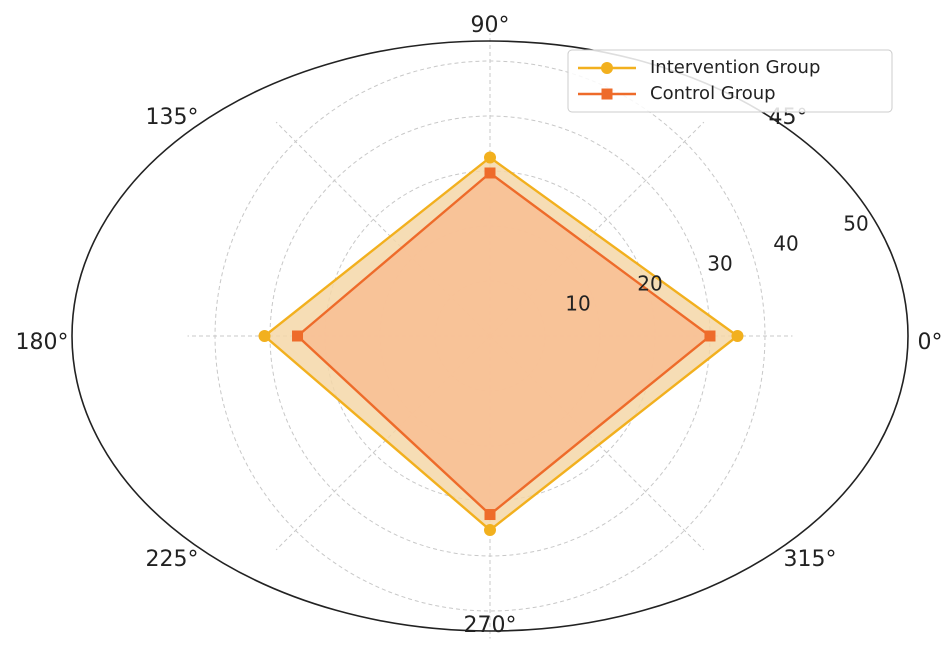 This screenshot has height=657, width=942. Describe the element at coordinates (172, 559) in the screenshot. I see `angle-tick-label-225: 225°` at that location.